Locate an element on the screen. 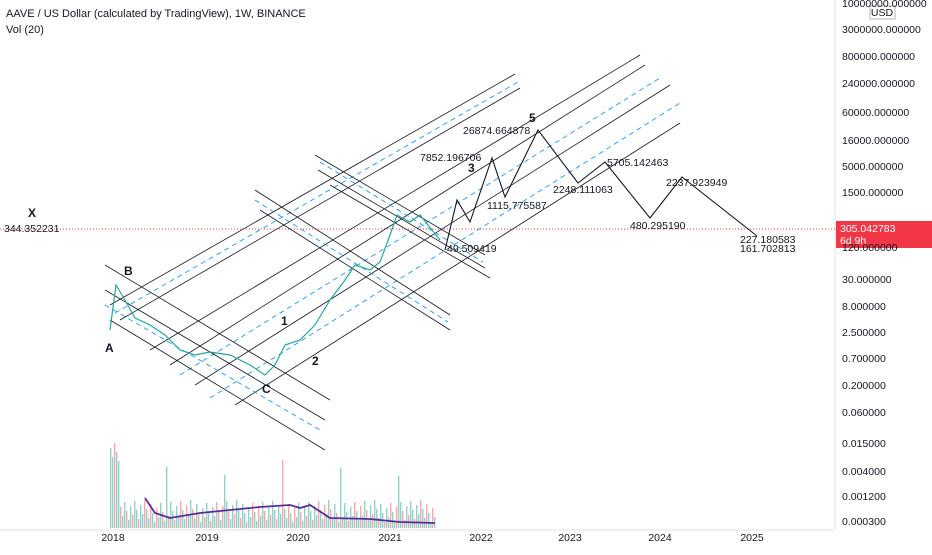 The height and width of the screenshot is (555, 932). currency: USD is located at coordinates (882, 13).